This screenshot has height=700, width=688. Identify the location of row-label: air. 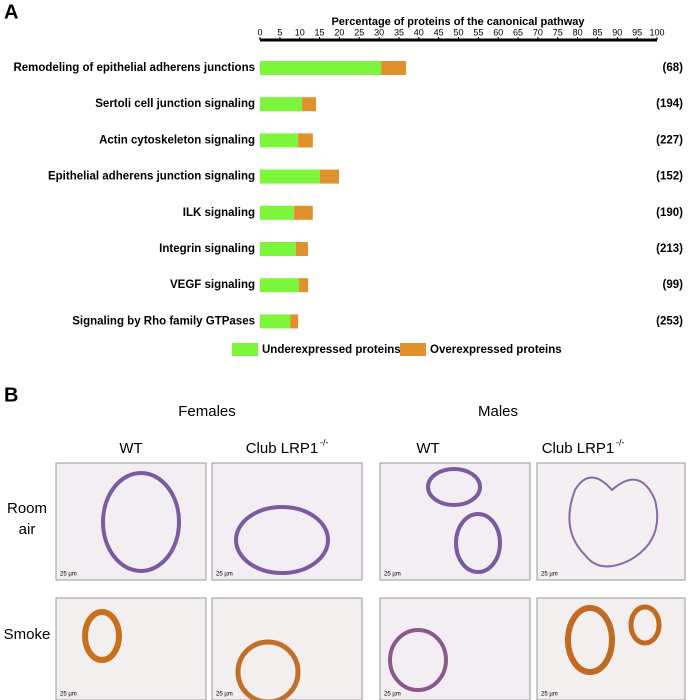
(27, 529).